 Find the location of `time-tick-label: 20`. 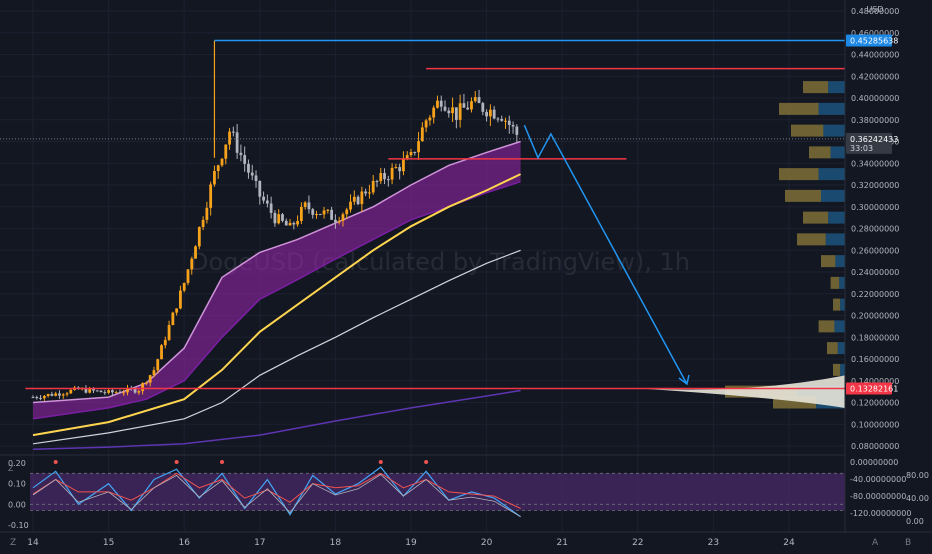

time-tick-label: 20 is located at coordinates (487, 543).